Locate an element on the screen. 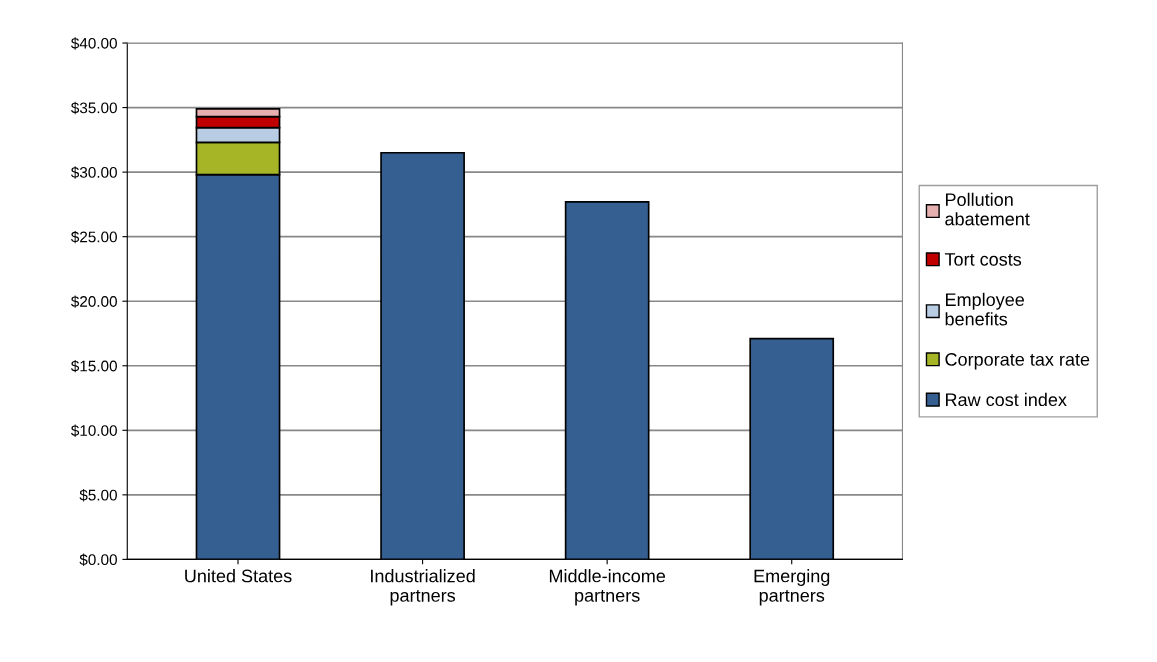 The height and width of the screenshot is (662, 1157). legend-label: Pollution abatement is located at coordinates (987, 209).